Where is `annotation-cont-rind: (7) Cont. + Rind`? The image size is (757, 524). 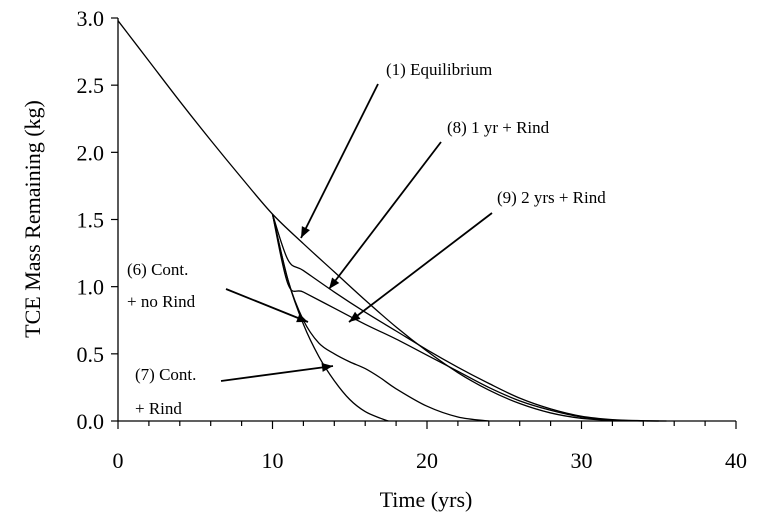 annotation-cont-rind: (7) Cont. + Rind is located at coordinates (234, 390).